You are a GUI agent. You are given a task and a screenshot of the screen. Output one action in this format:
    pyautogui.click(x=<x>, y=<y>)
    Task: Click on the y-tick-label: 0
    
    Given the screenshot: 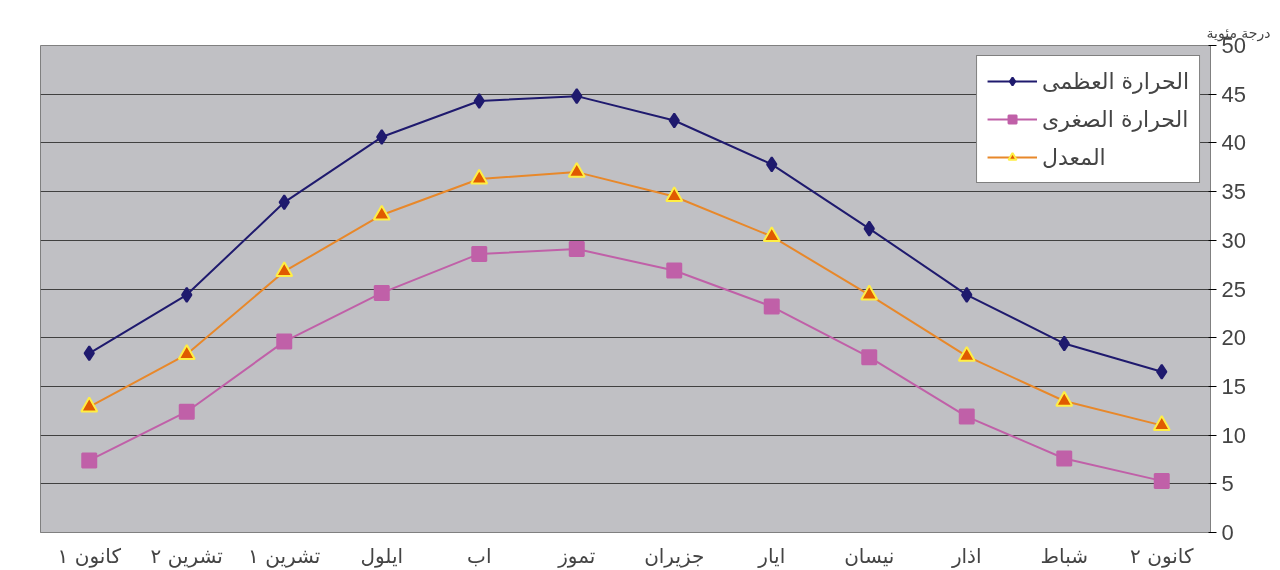 What is the action you would take?
    pyautogui.click(x=1227, y=532)
    